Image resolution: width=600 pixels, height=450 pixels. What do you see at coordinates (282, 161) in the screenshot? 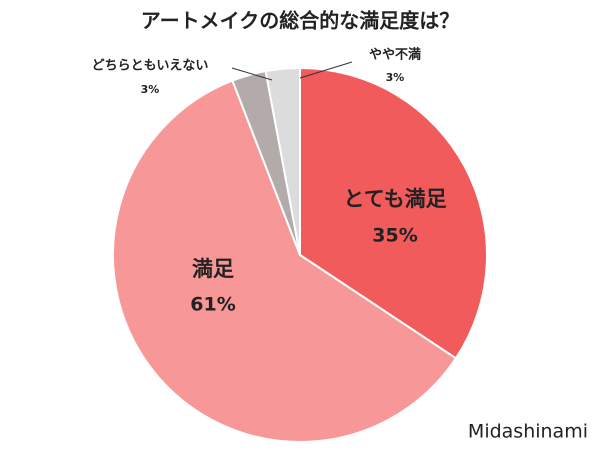
I see `pie-slice` at bounding box center [282, 161].